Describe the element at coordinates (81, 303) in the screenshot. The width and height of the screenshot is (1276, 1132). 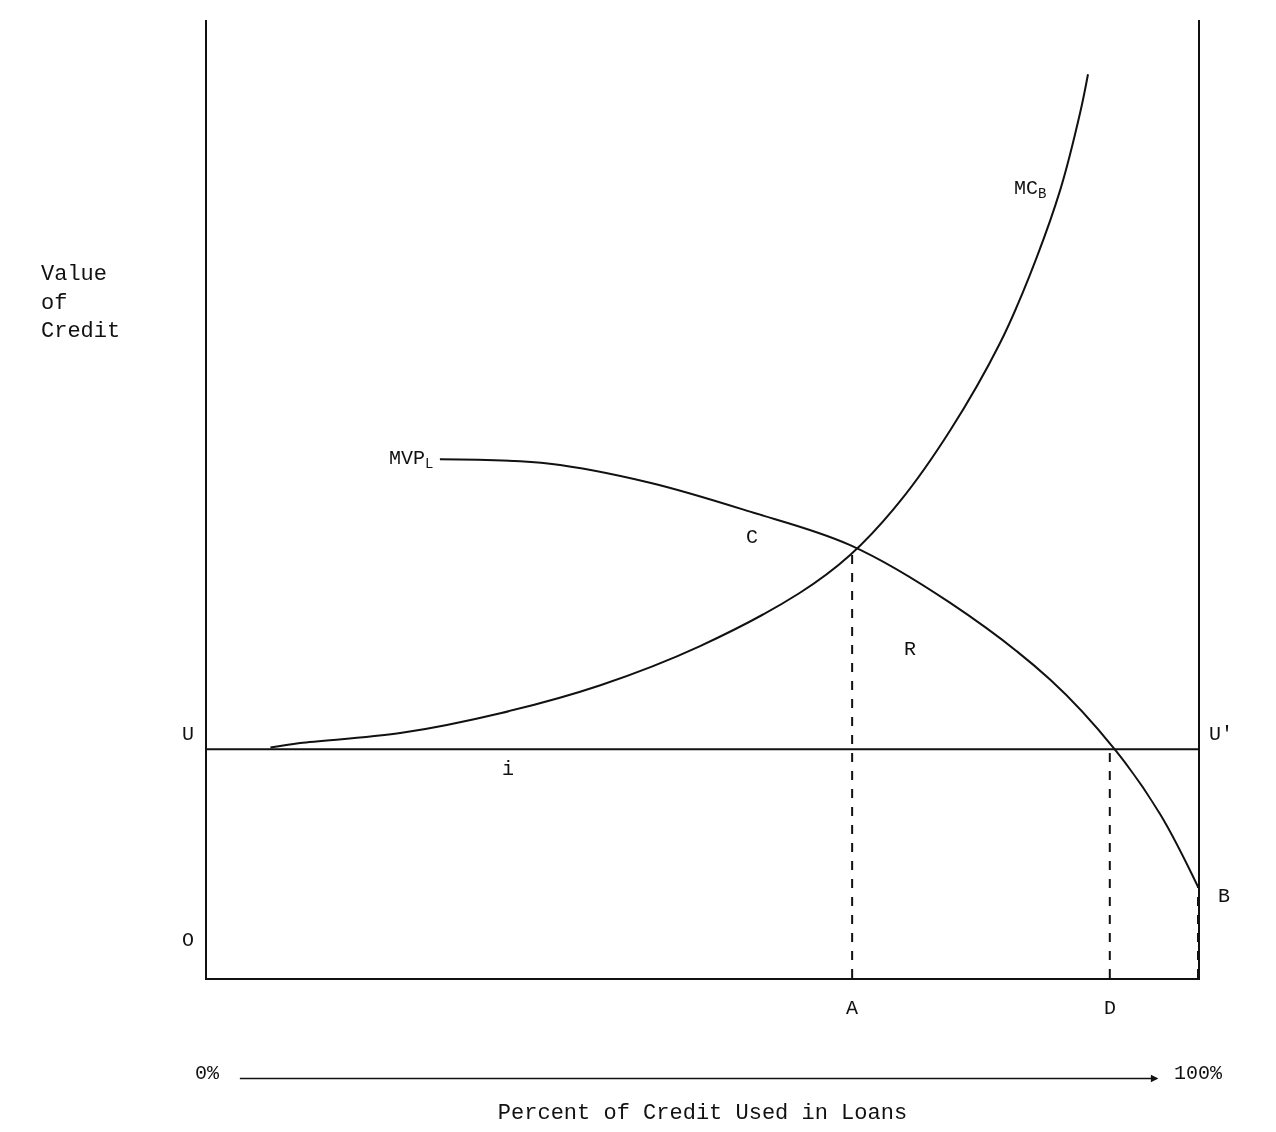
I see `y-axis-title: Value of Credit` at that location.